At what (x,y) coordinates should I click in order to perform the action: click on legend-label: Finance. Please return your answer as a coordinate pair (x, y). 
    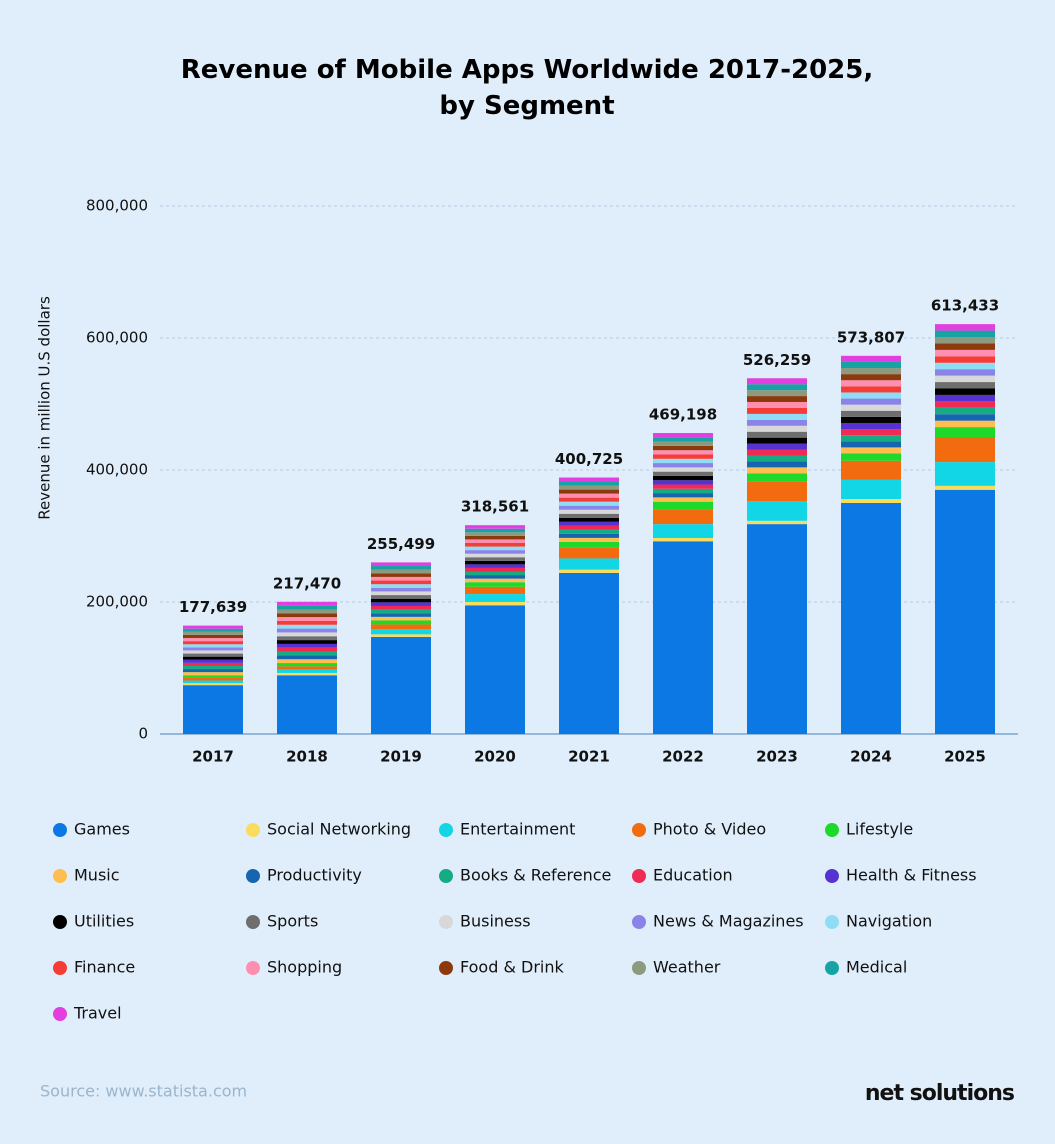
    Looking at the image, I should click on (104, 967).